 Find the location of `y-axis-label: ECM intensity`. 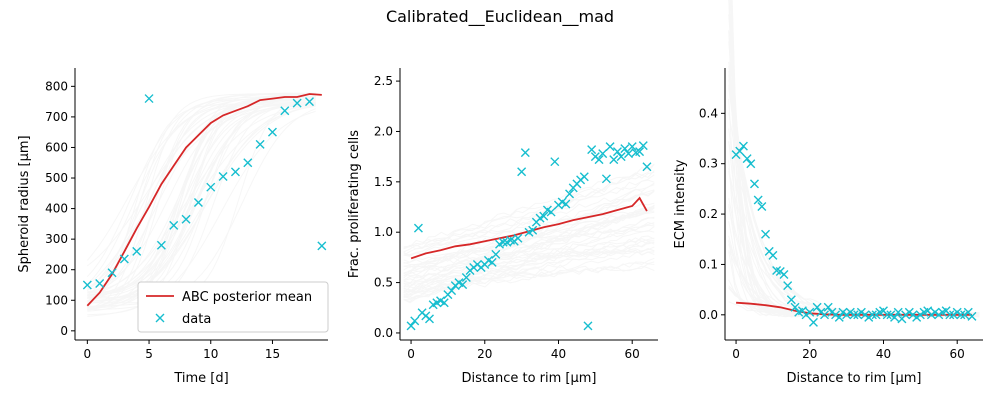

y-axis-label: ECM intensity is located at coordinates (680, 203).